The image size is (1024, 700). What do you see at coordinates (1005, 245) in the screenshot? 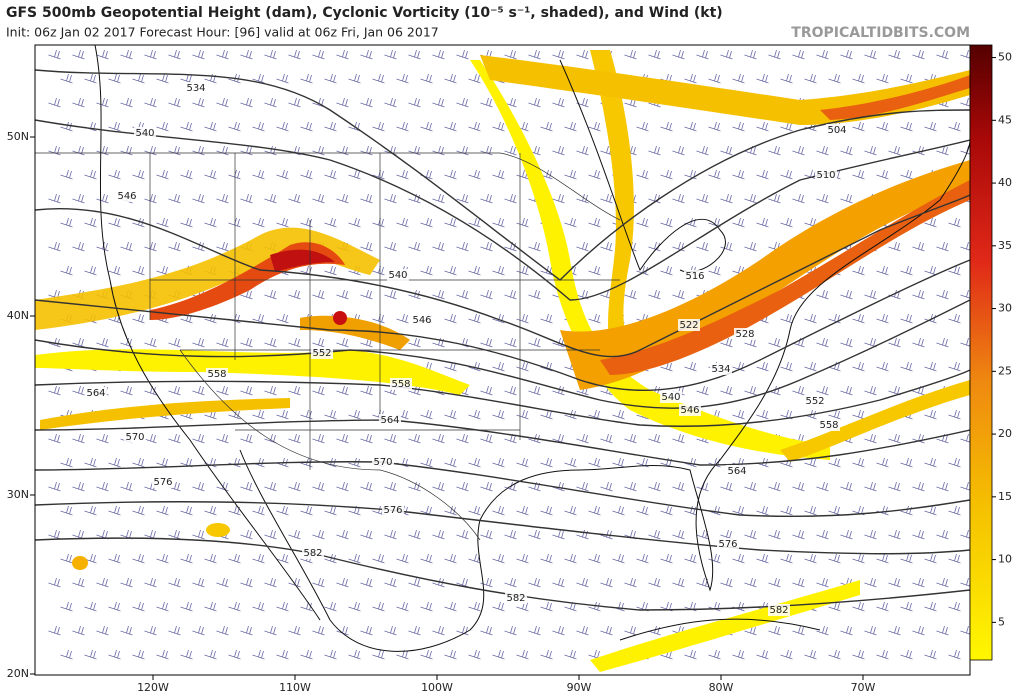
I see `colorbar-tick-label: 35` at bounding box center [1005, 245].